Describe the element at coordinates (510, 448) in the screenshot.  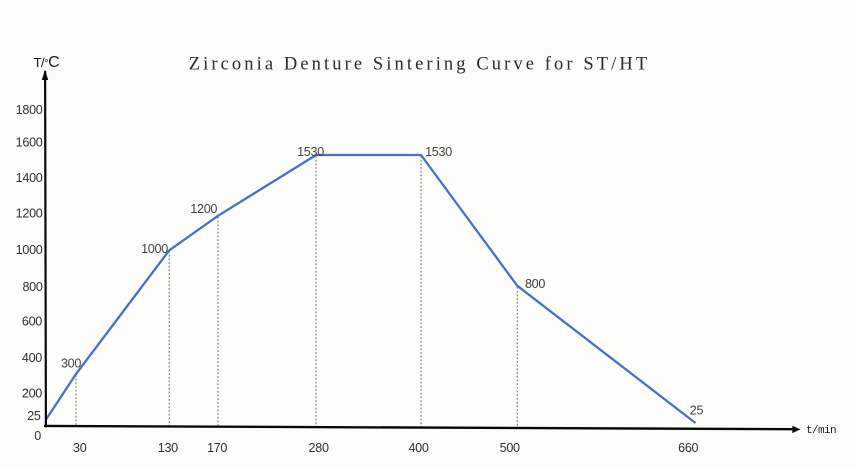
I see `svg-text: 500` at that location.